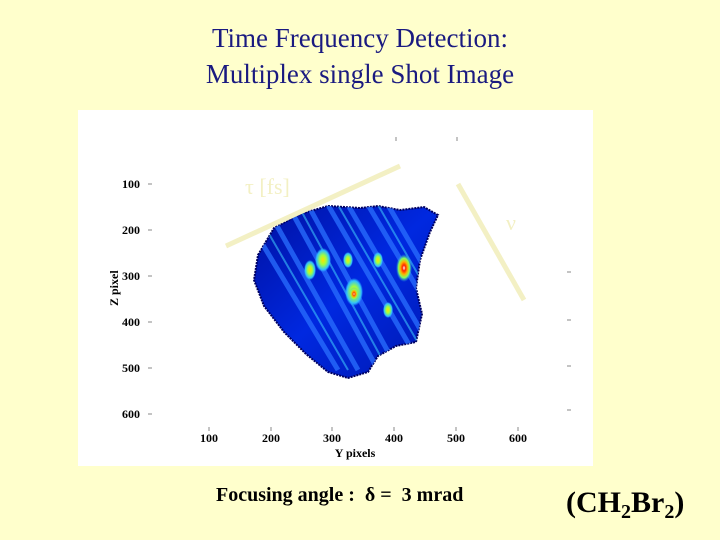 Image resolution: width=720 pixels, height=540 pixels. What do you see at coordinates (313, 206) in the screenshot?
I see `tau-axis-line` at bounding box center [313, 206].